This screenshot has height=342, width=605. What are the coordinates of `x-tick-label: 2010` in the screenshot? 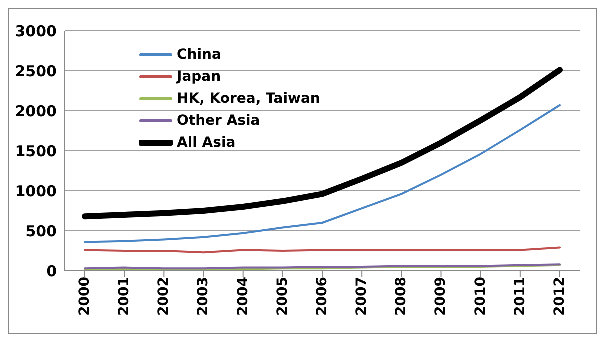 It's located at (480, 296).